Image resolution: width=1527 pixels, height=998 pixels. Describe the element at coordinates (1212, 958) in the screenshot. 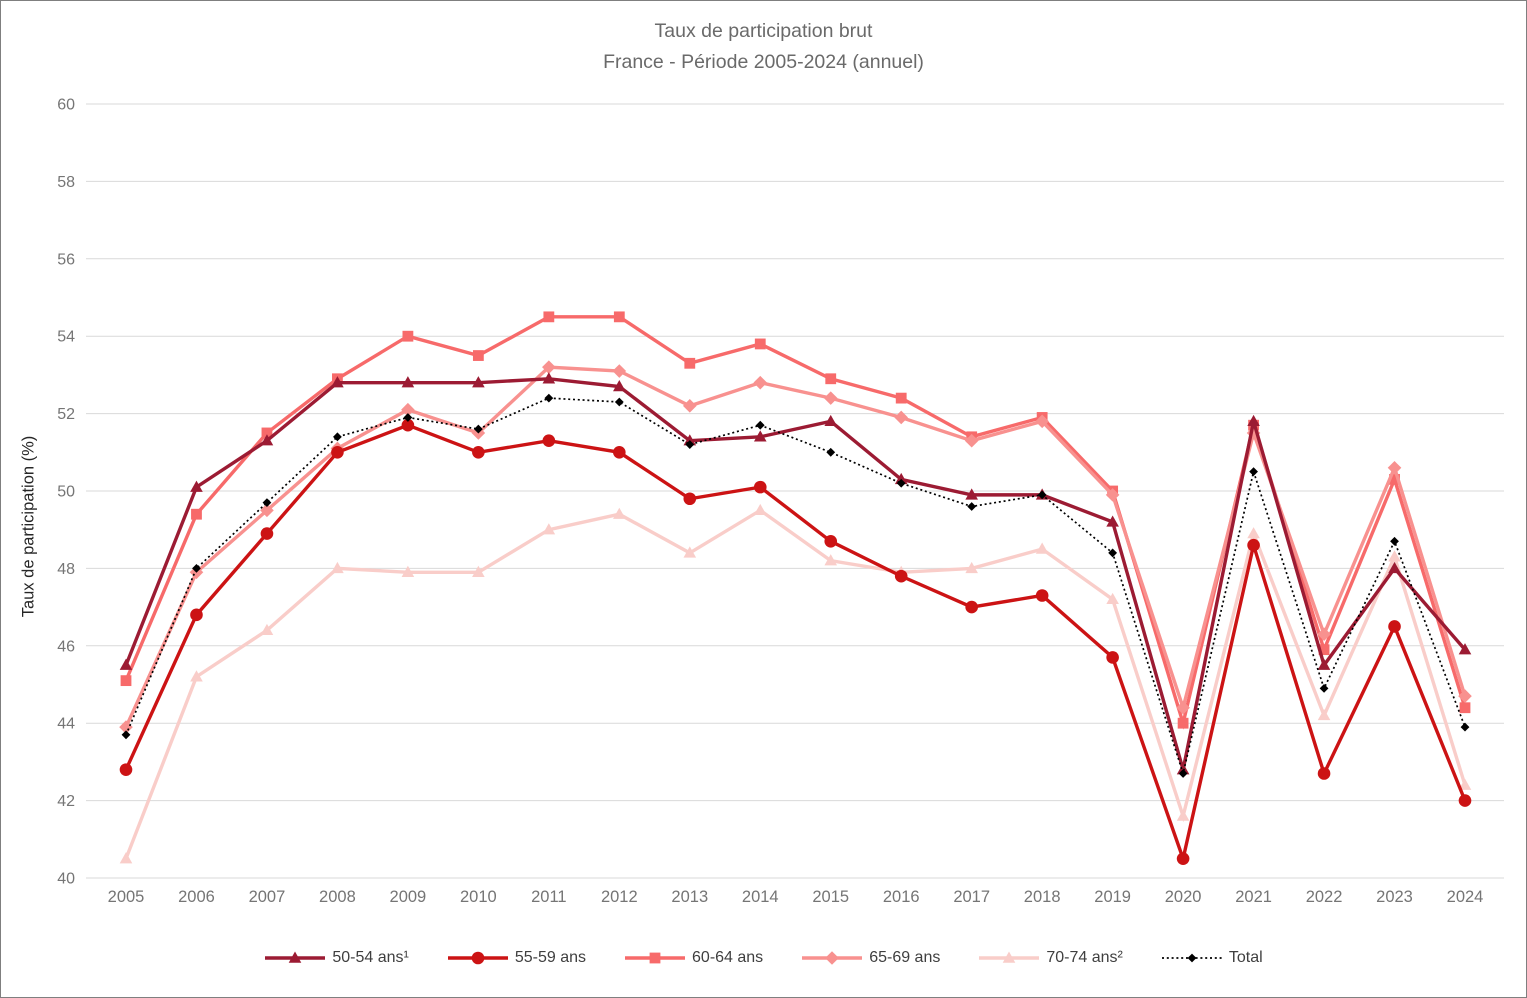

I see `legend-item: Total` at that location.